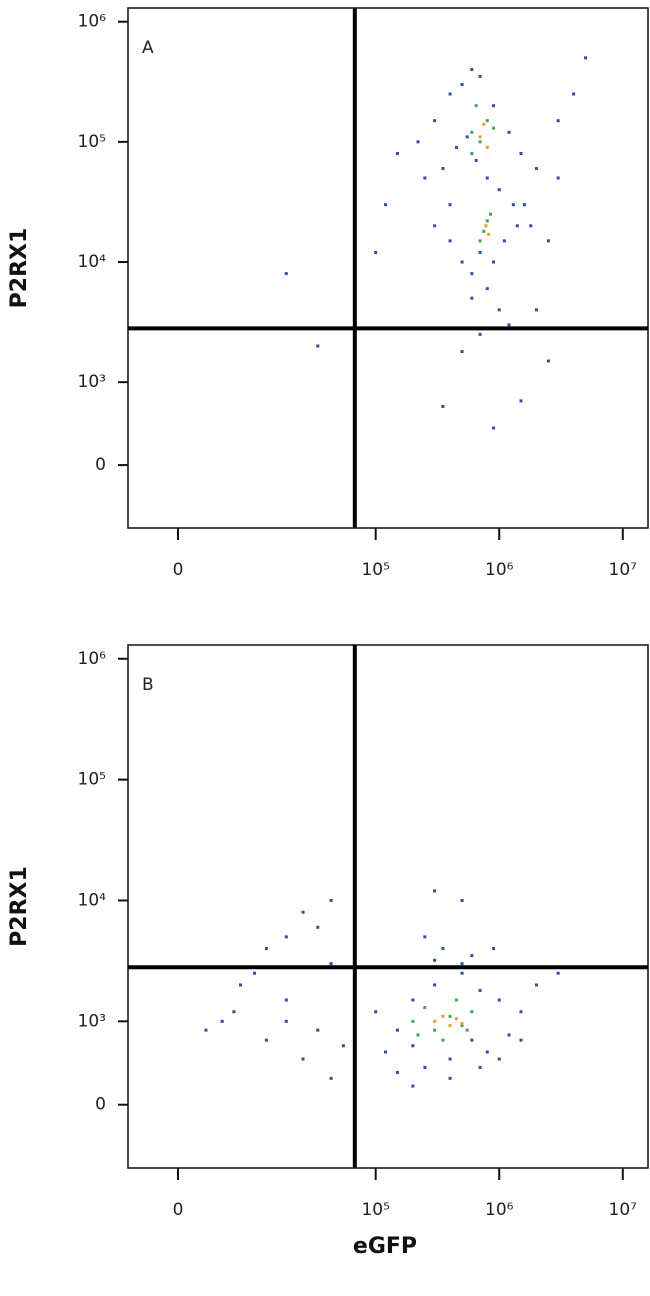 This screenshot has height=1296, width=650. What do you see at coordinates (148, 48) in the screenshot?
I see `panel-label: A` at bounding box center [148, 48].